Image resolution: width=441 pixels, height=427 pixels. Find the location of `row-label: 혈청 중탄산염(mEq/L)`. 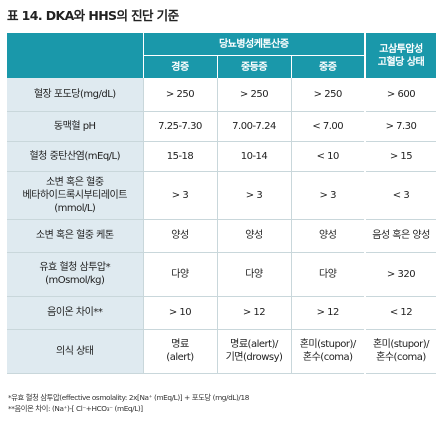

row-label: 혈청 중탄산염(mEq/L) is located at coordinates (75, 156).